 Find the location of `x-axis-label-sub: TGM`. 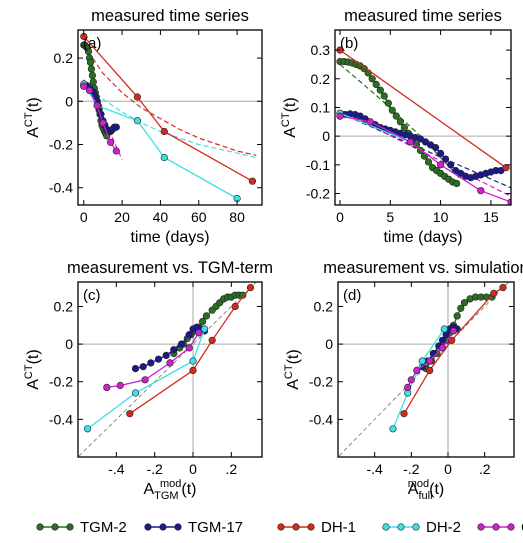

x-axis-label-sub: TGM is located at coordinates (166, 496).